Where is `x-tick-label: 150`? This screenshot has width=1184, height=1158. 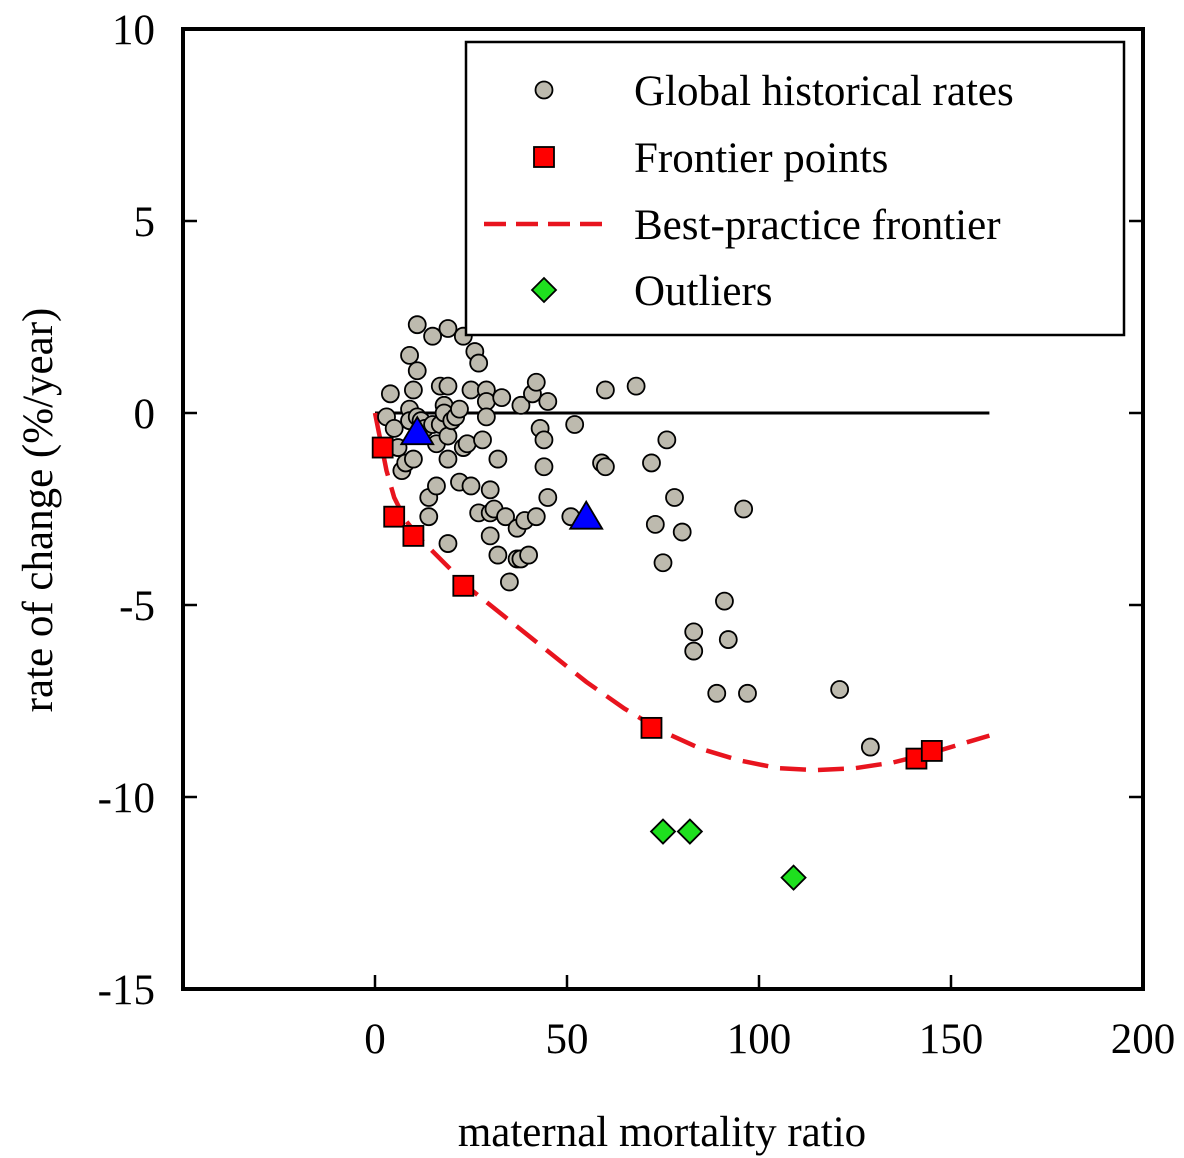
x-tick-label: 150 is located at coordinates (951, 1039).